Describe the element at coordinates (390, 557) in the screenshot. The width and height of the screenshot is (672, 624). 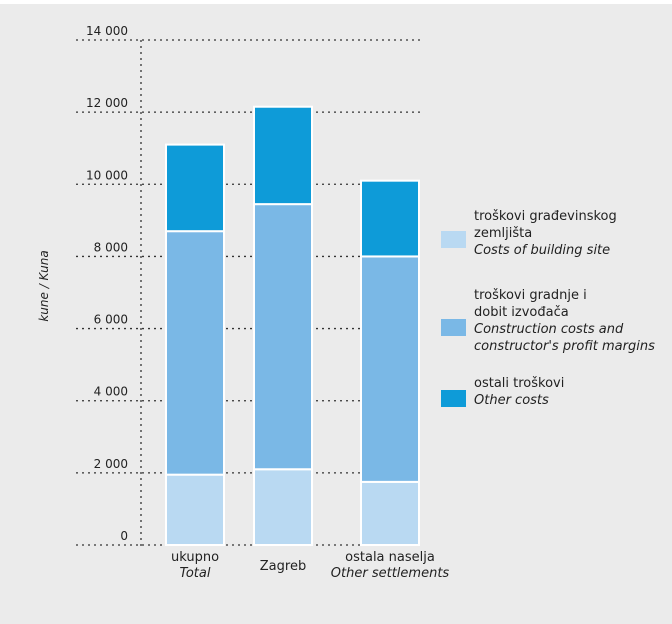
I see `category-label: ostala naselja` at that location.